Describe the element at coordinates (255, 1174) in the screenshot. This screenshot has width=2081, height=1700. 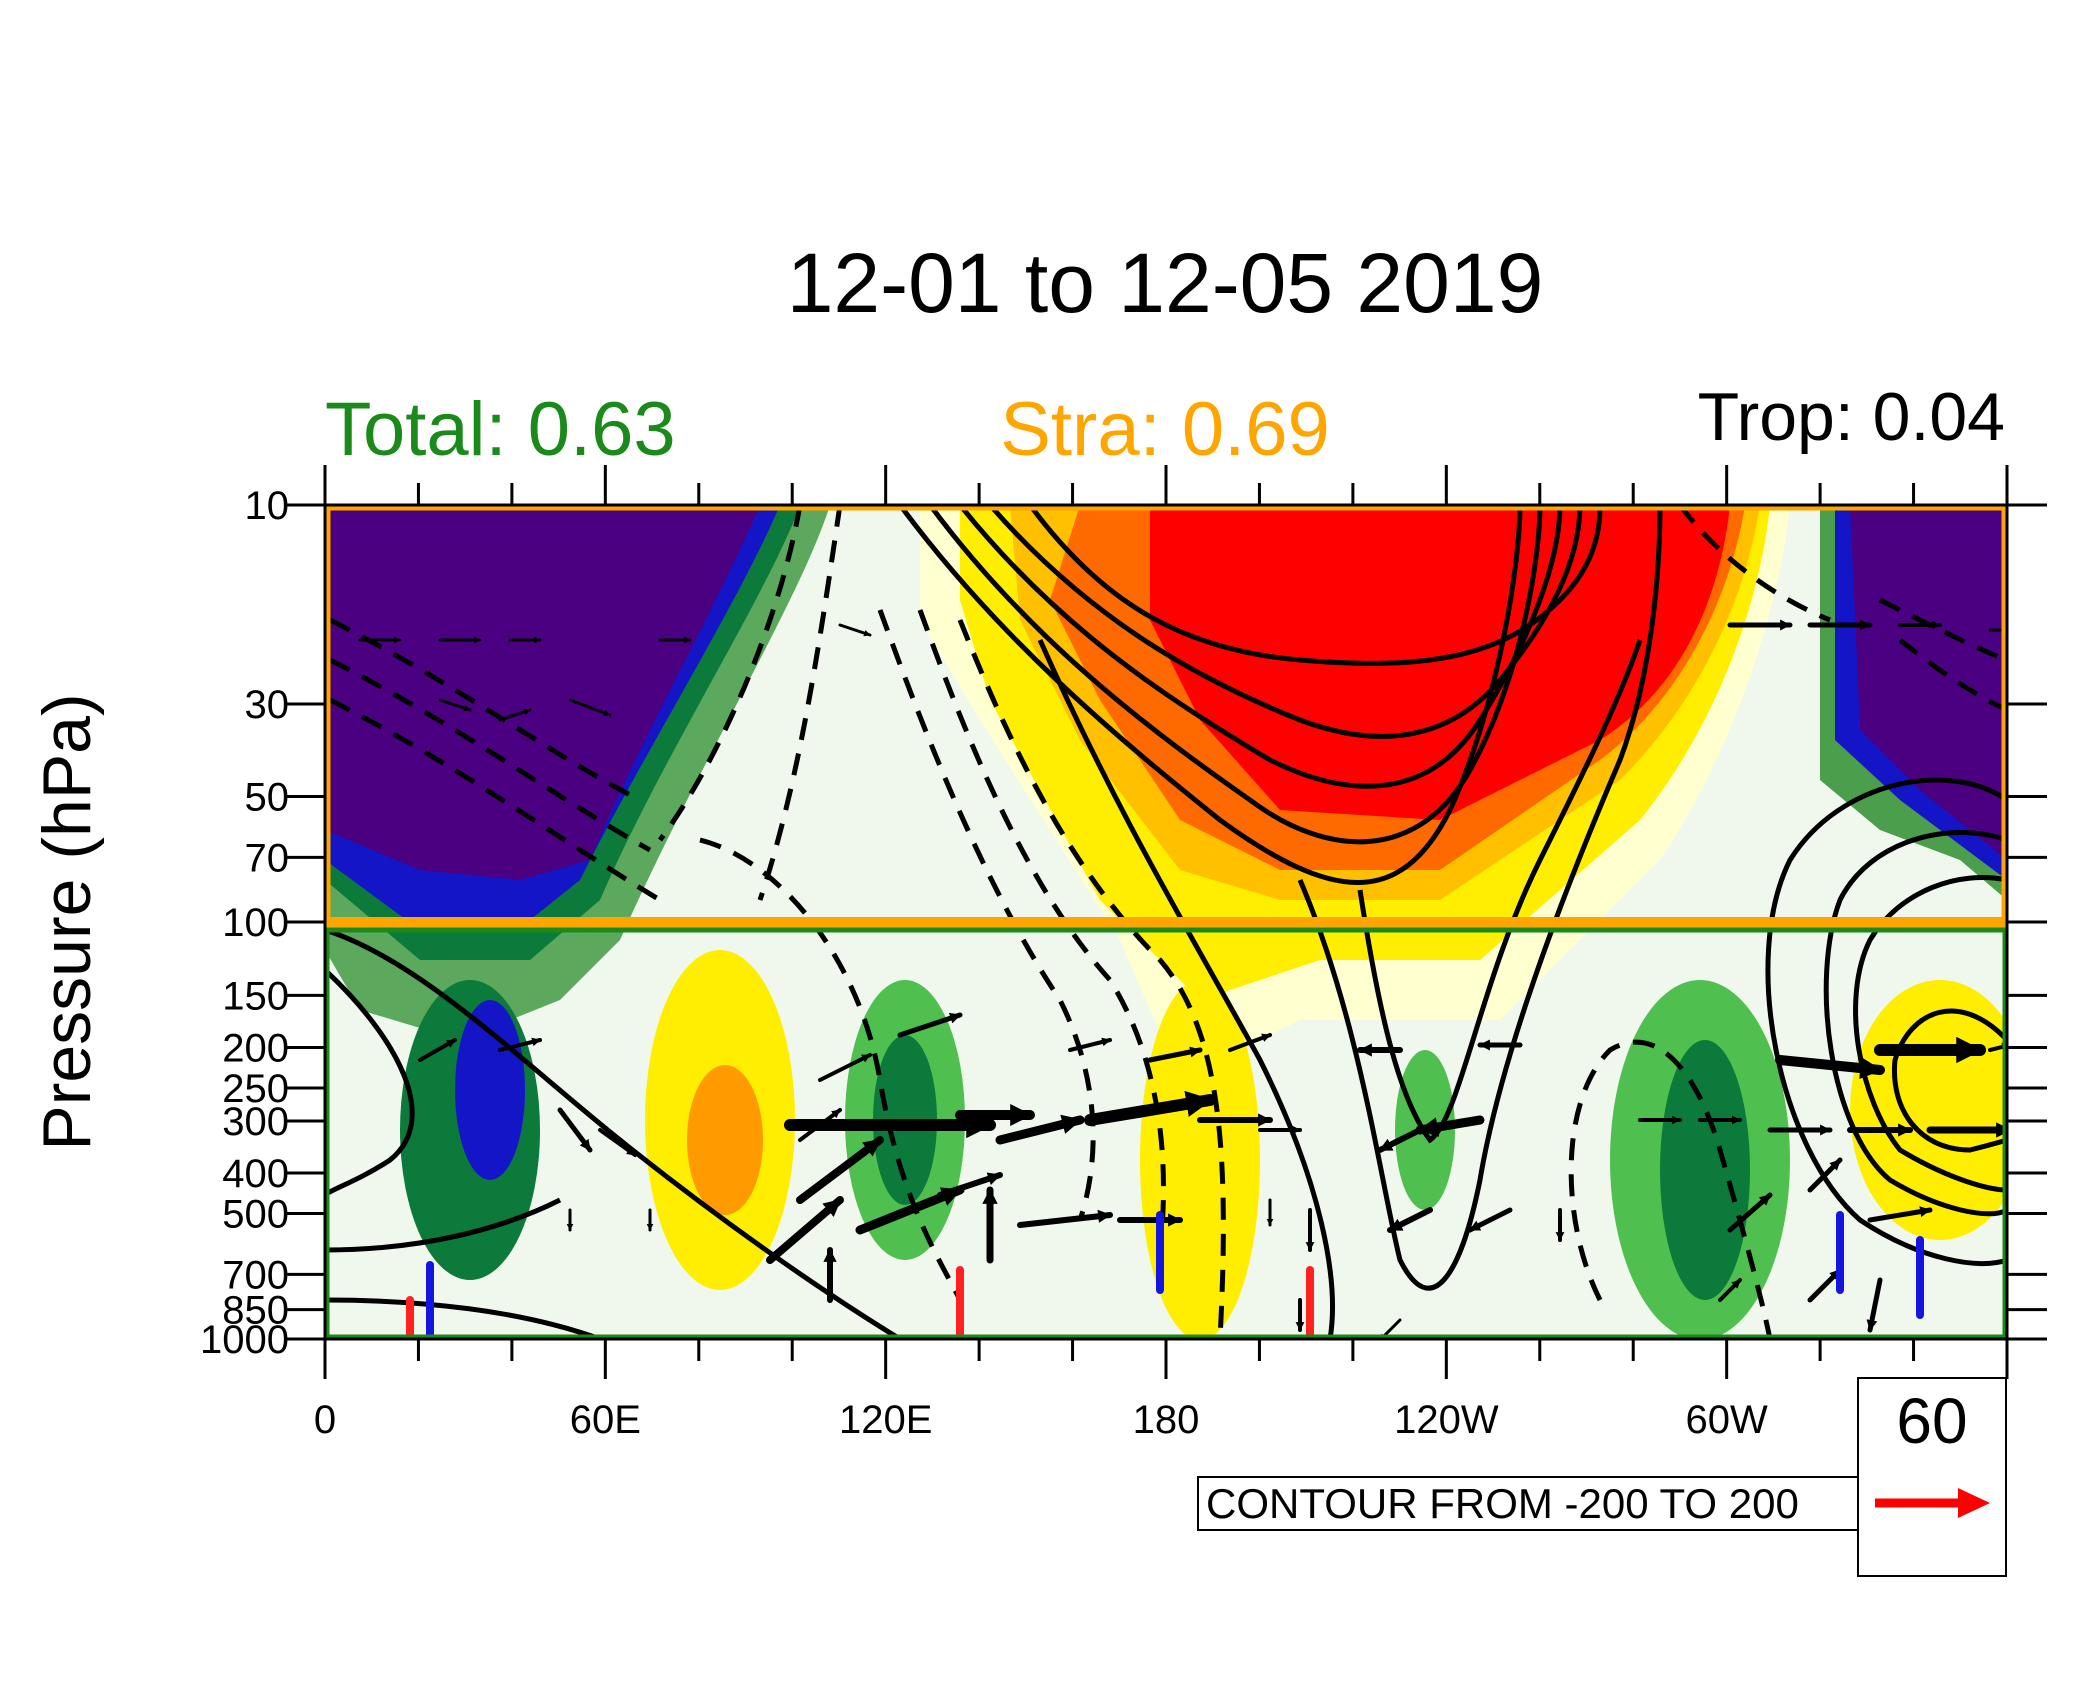
I see `y-tick-label: 400` at that location.